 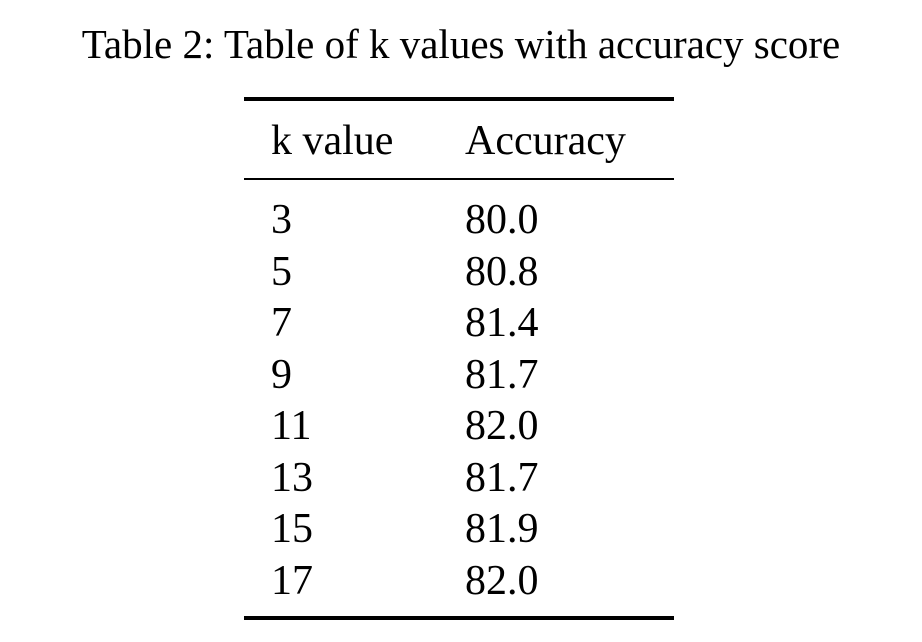 What do you see at coordinates (459, 323) in the screenshot?
I see `table-row: 7 81.4` at bounding box center [459, 323].